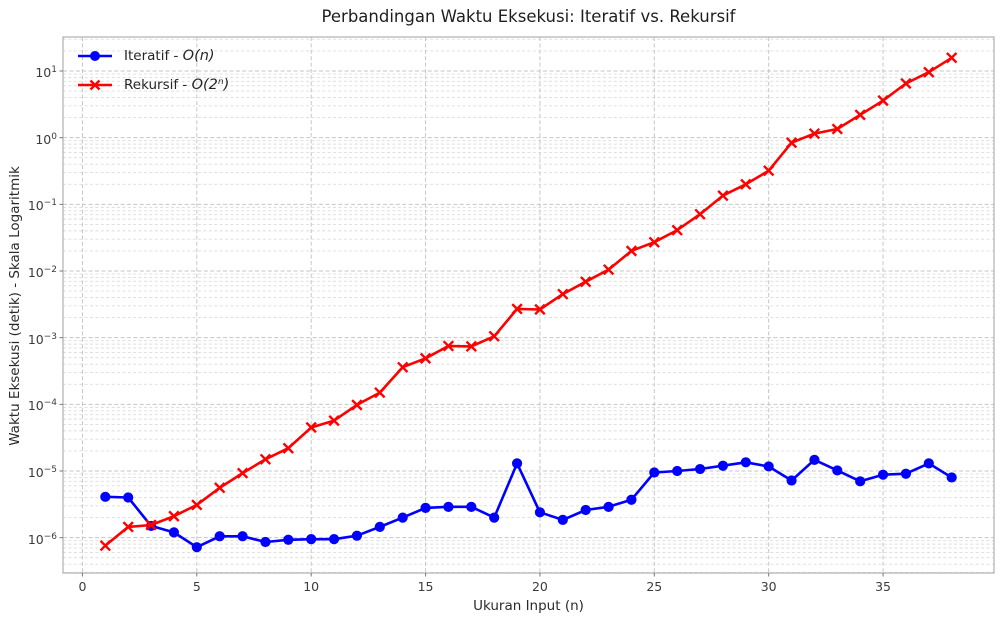  I want to click on x-tick-label-2: 10, so click(311, 586).